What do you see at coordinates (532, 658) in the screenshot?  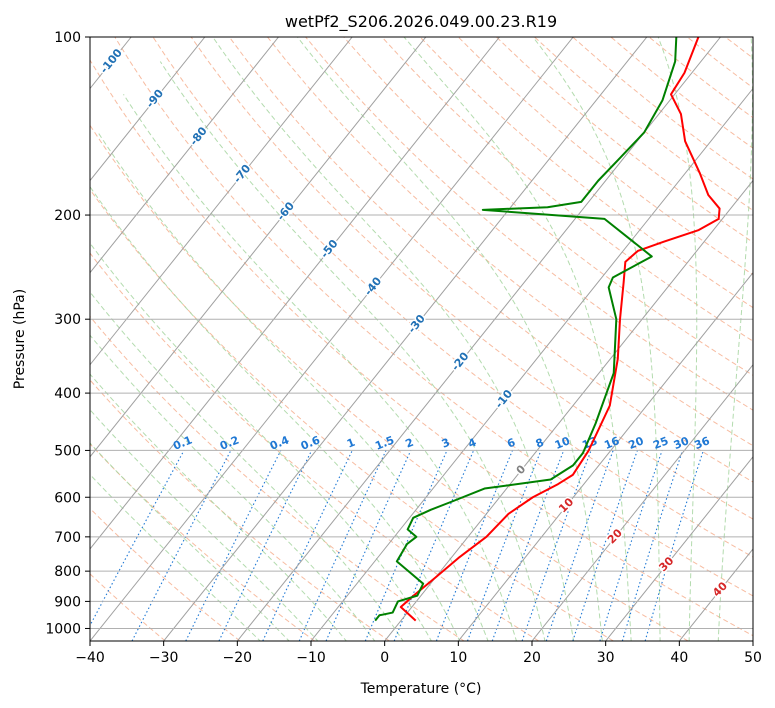 I see `x-tick-label: 20` at bounding box center [532, 658].